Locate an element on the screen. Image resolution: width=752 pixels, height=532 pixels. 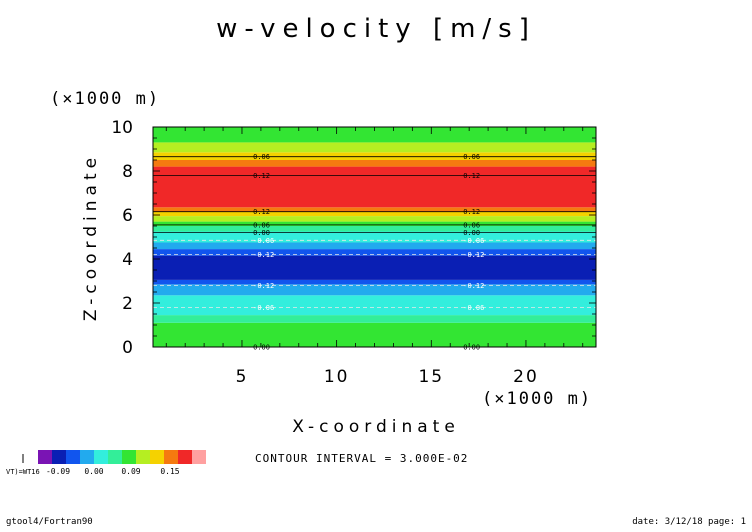
colorbar-label: 0.09 is located at coordinates (130, 471).